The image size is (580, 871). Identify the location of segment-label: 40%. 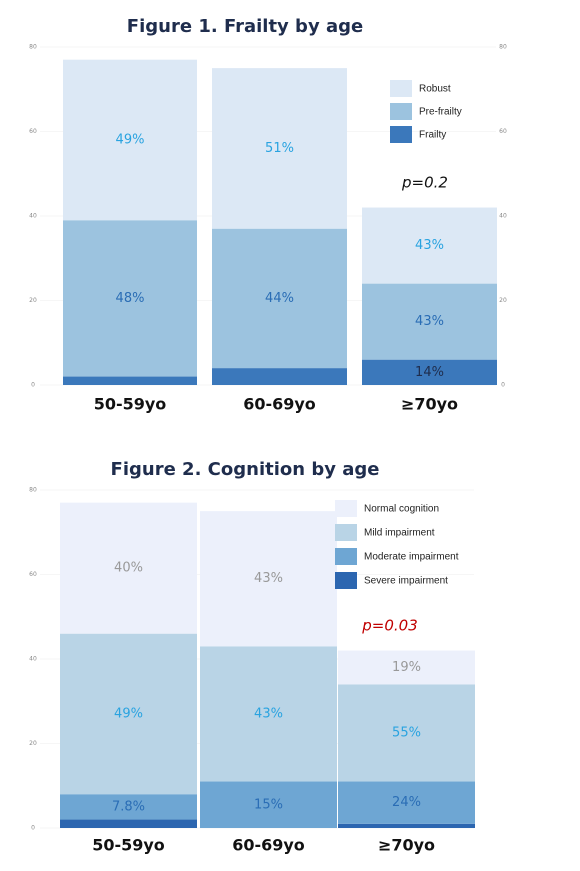
(128, 568).